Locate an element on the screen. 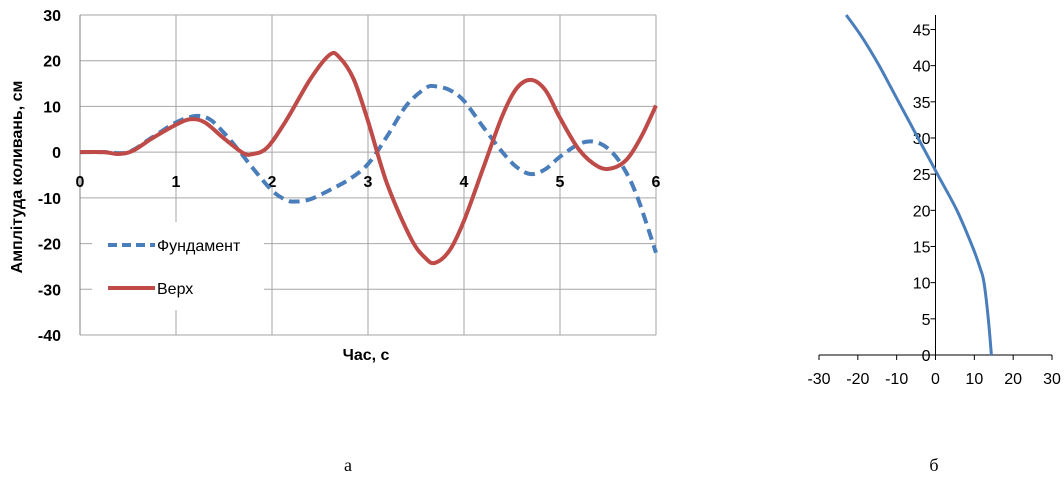 This screenshot has width=1064, height=479. chart-a-x-tick-label: 3 is located at coordinates (368, 182).